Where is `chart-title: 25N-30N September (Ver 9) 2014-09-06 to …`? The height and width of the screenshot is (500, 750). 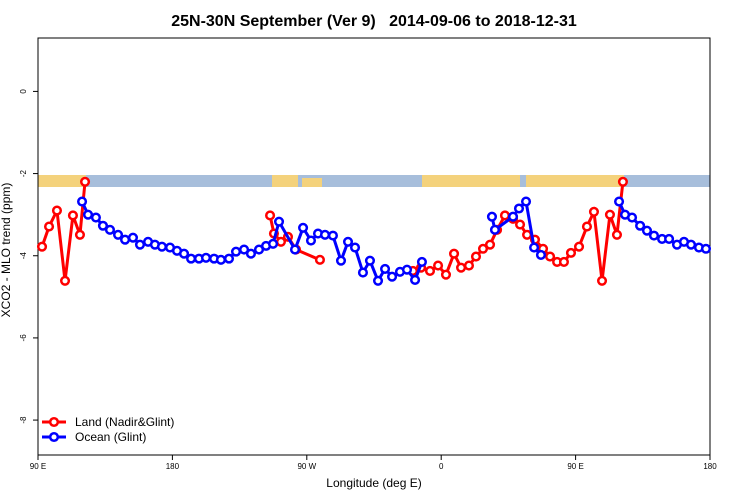 chart-title: 25N-30N September (Ver 9) 2014-09-06 to … is located at coordinates (374, 21).